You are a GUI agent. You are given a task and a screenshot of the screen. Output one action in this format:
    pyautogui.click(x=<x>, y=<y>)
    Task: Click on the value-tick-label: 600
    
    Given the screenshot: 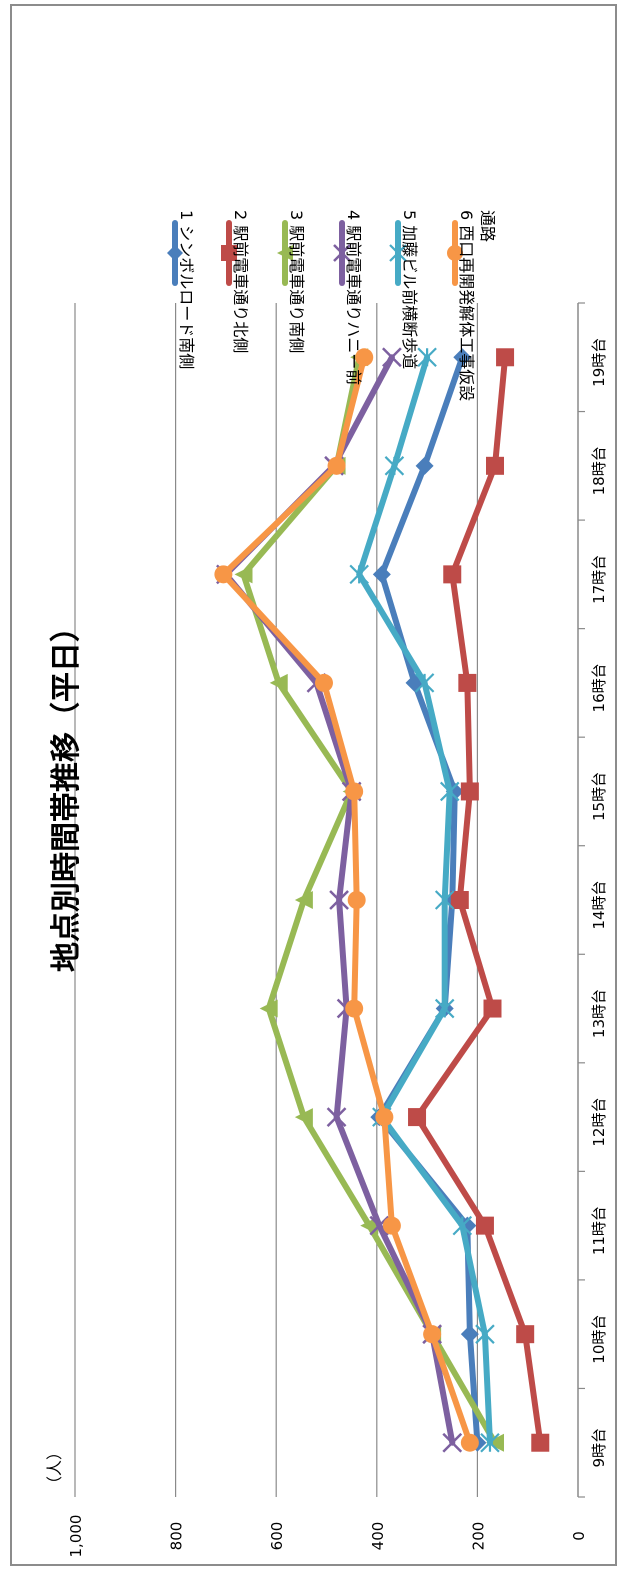 What is the action you would take?
    pyautogui.click(x=277, y=1536)
    